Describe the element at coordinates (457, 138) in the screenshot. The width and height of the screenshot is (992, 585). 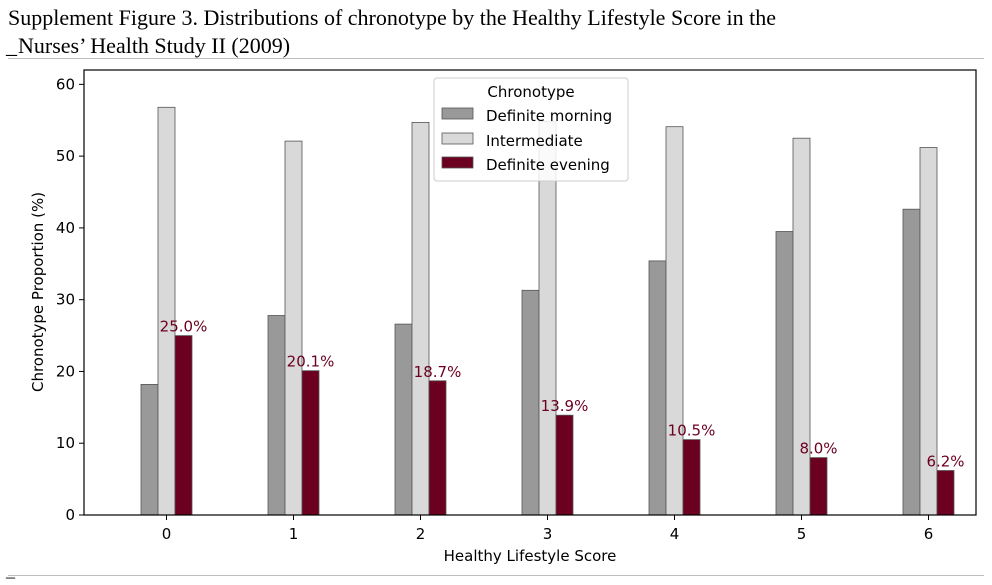
I see `legend-swatch-intermediate` at that location.